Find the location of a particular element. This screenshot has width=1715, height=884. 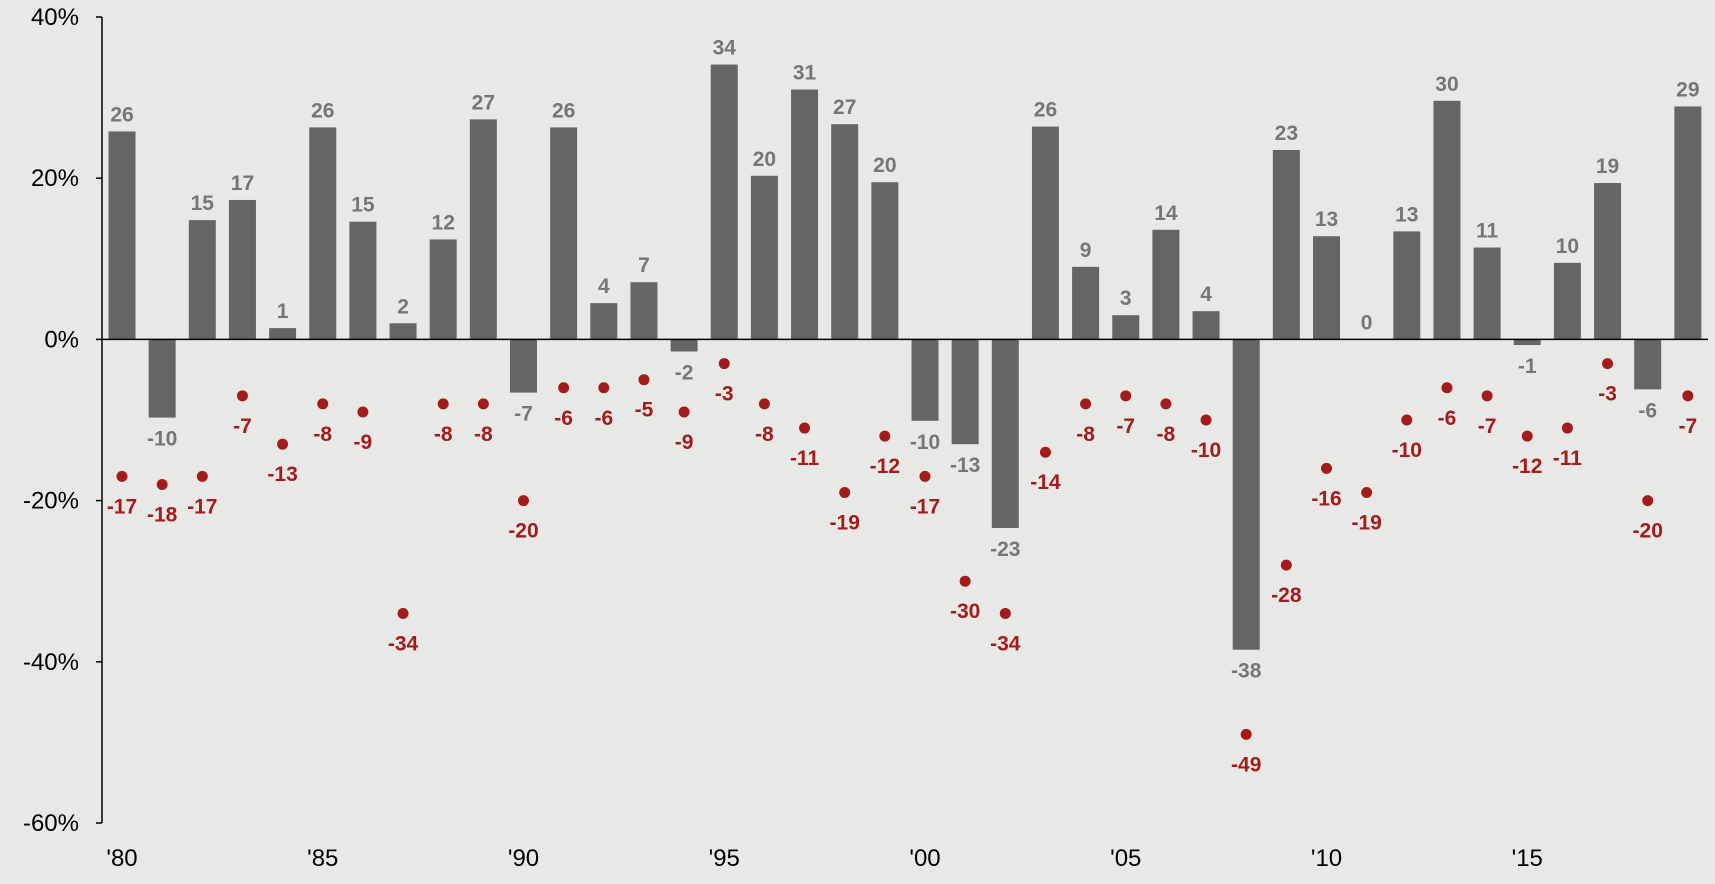

y-tick-label: -40% is located at coordinates (51, 662).